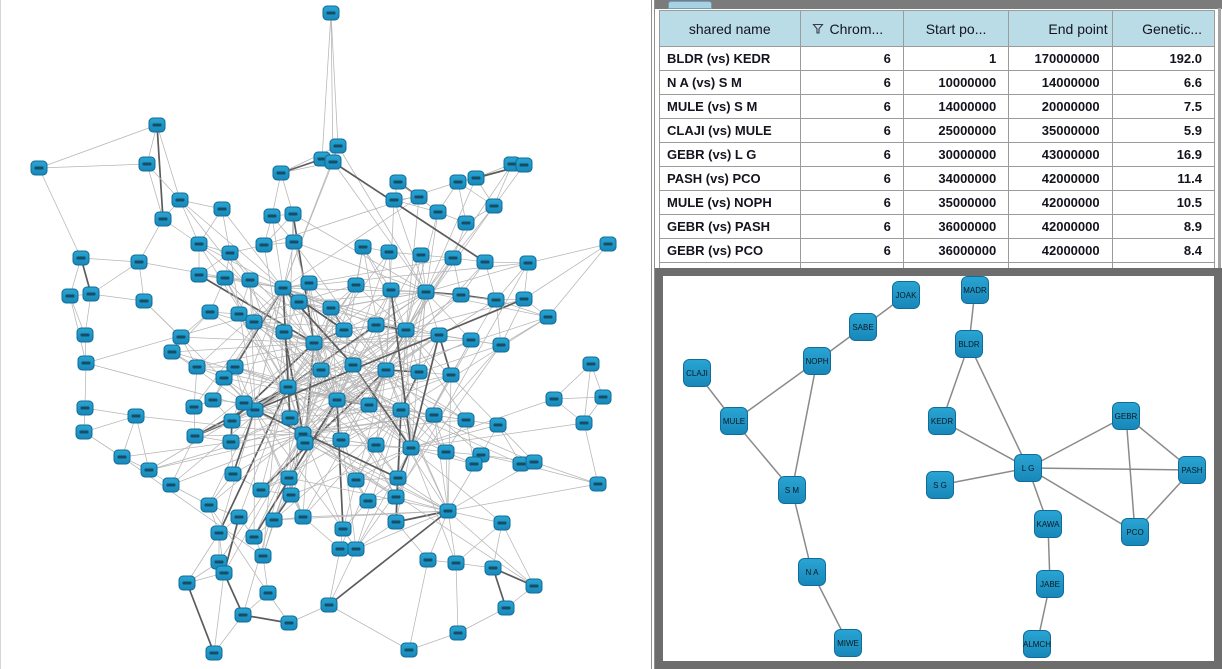 The image size is (1222, 669). I want to click on network-node-s-m: S M, so click(792, 490).